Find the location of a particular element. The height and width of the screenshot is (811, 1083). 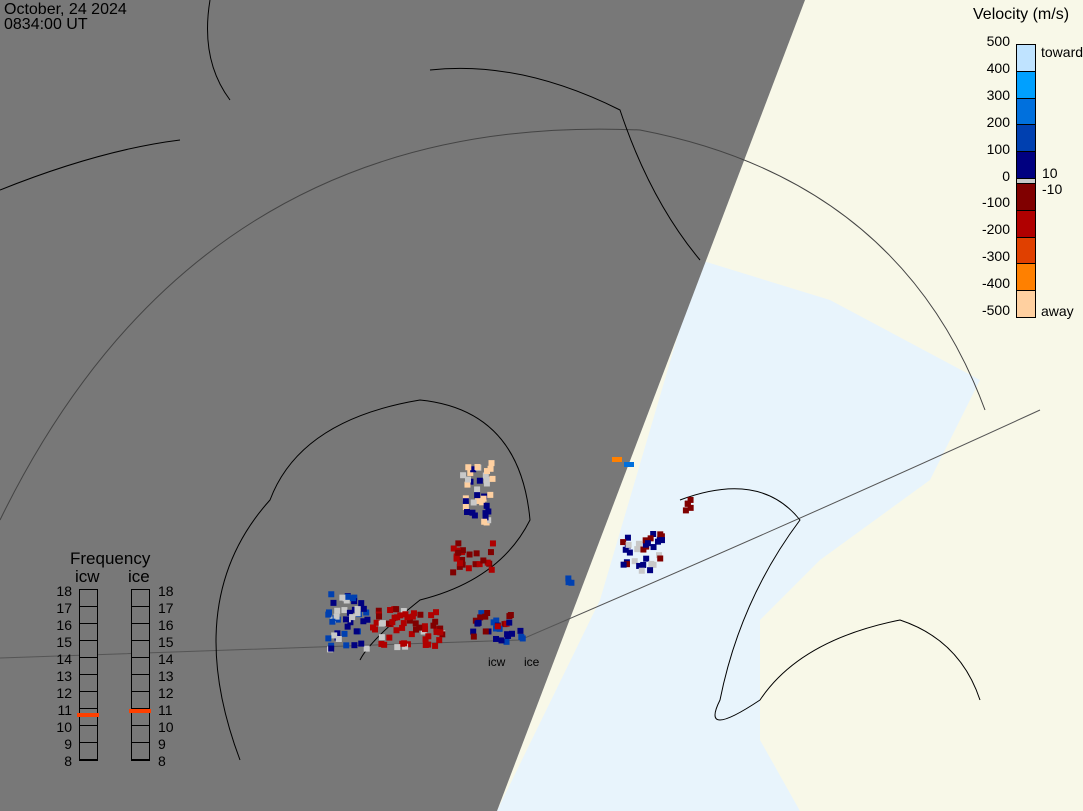

velocity-tick: 200 is located at coordinates (998, 121).